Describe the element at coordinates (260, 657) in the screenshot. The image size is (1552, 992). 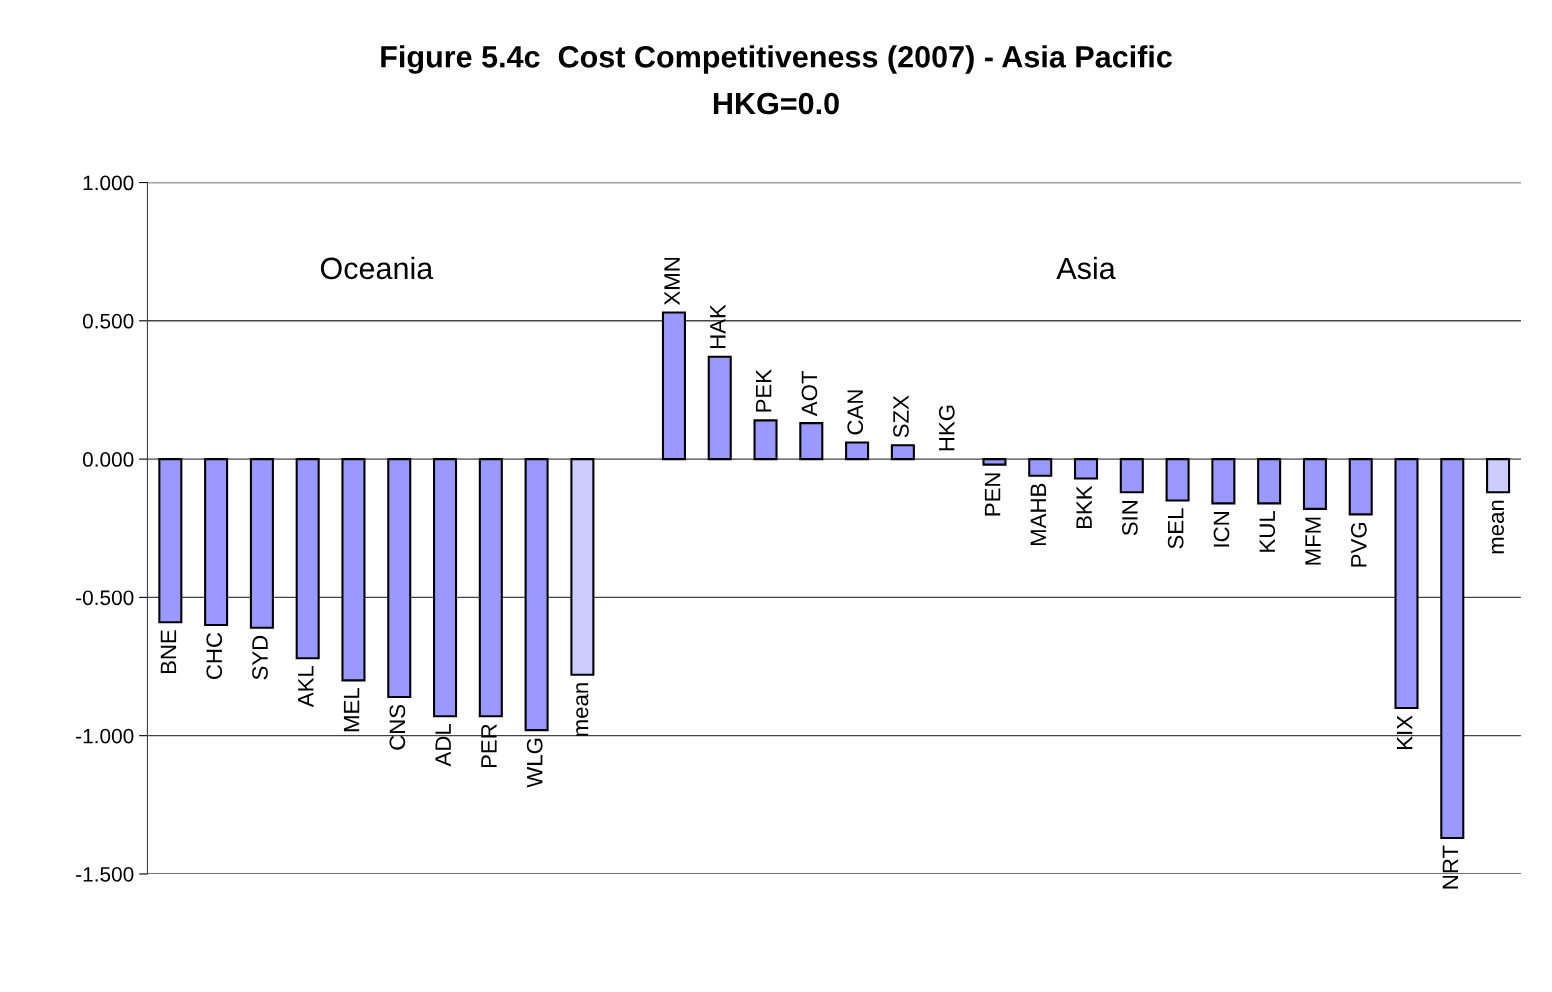
I see `x-tick-label: SYD` at that location.